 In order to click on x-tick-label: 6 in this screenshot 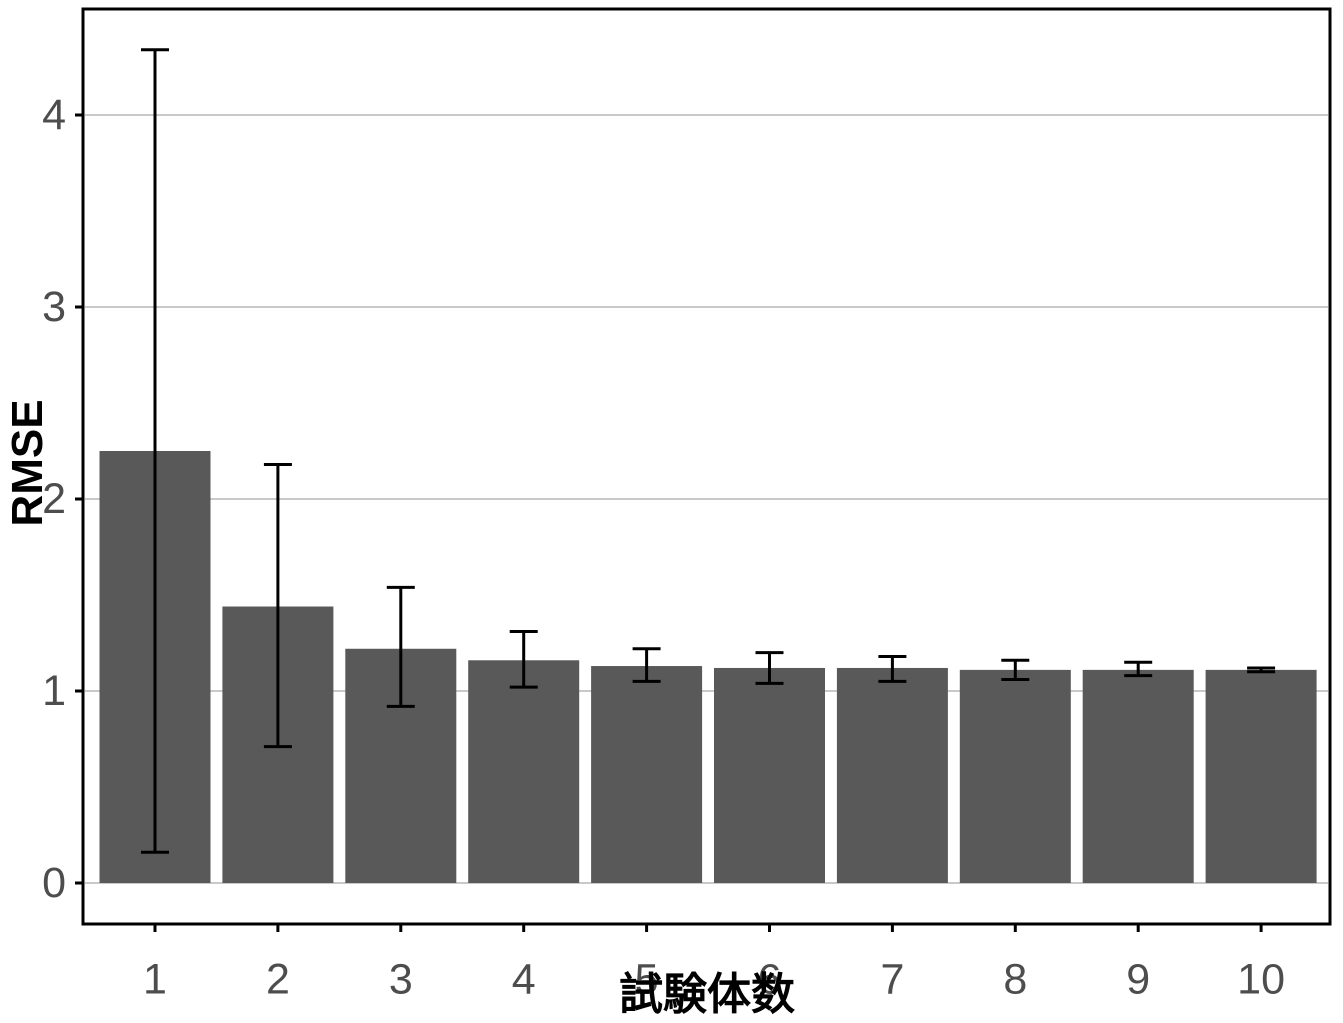, I will do `click(770, 979)`.